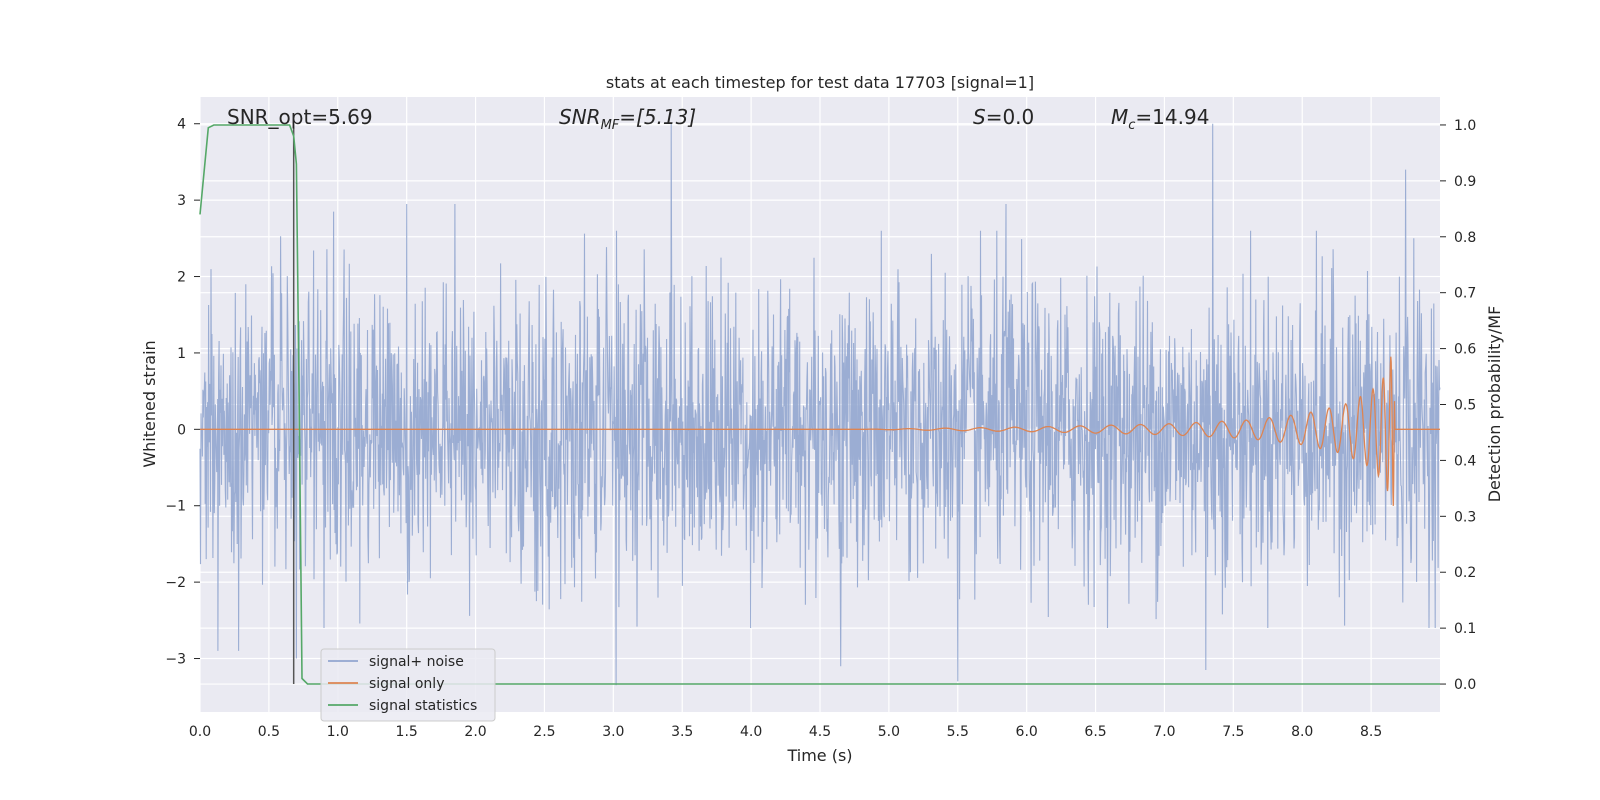  Describe the element at coordinates (175, 583) in the screenshot. I see `y-tick-label-left: −2` at that location.